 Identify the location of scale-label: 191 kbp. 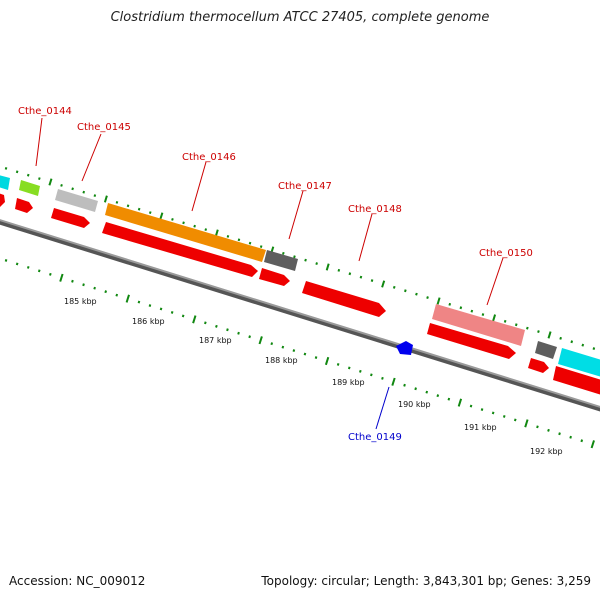
(480, 427).